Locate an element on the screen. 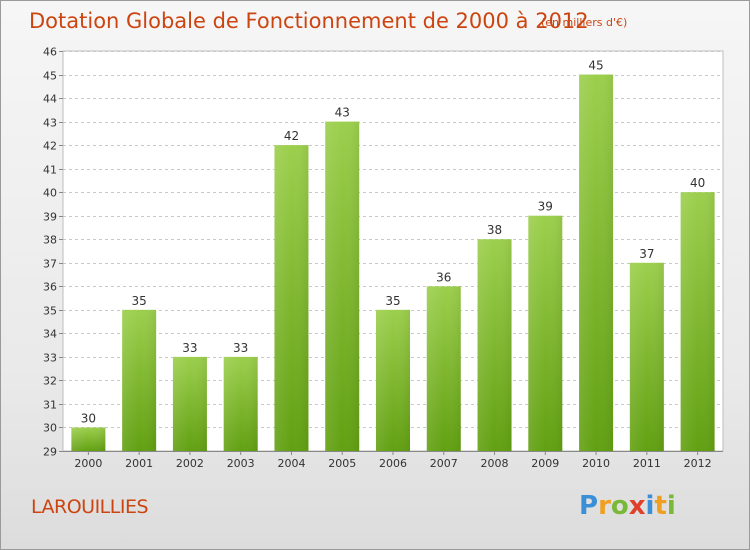 The image size is (750, 550). bar-value-label: 38 is located at coordinates (494, 230).